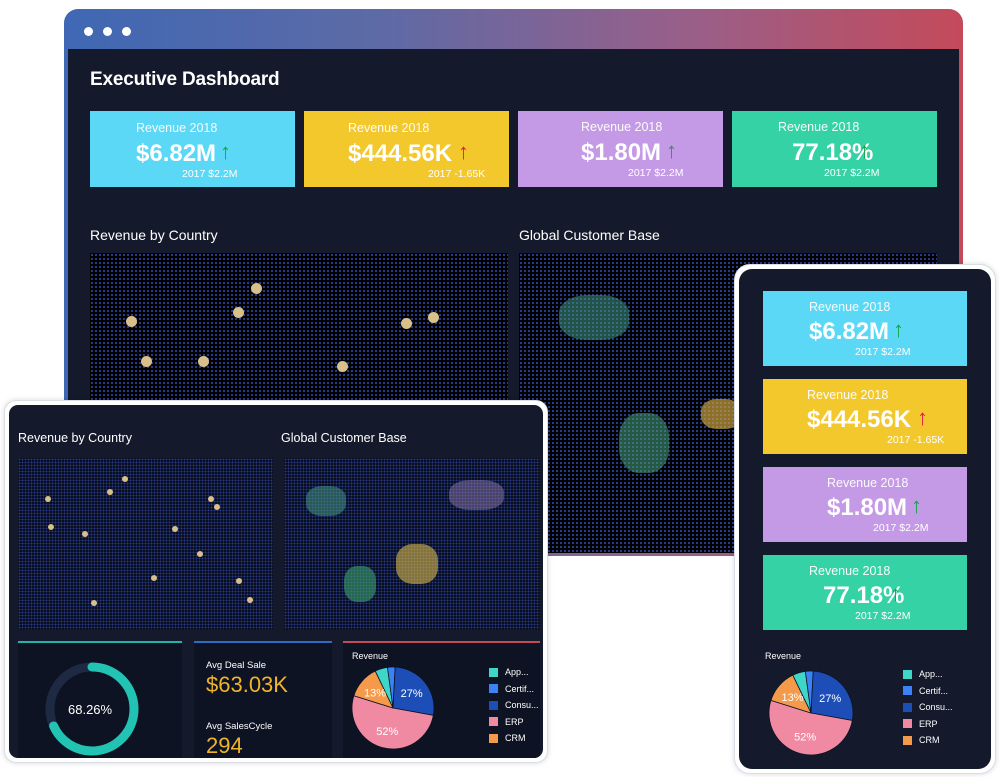 This screenshot has width=1000, height=777. What do you see at coordinates (935, 714) in the screenshot?
I see `pie-legend: App... Certif... Consu... ERP CRM` at bounding box center [935, 714].